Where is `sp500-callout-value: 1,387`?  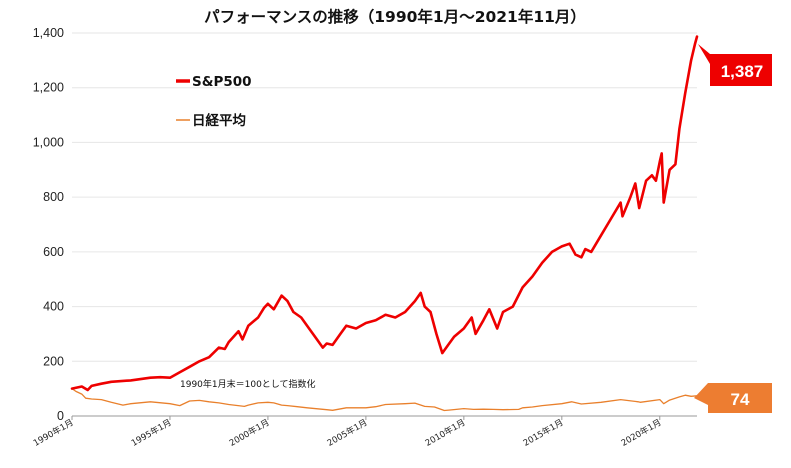
sp500-callout-value: 1,387 is located at coordinates (742, 71).